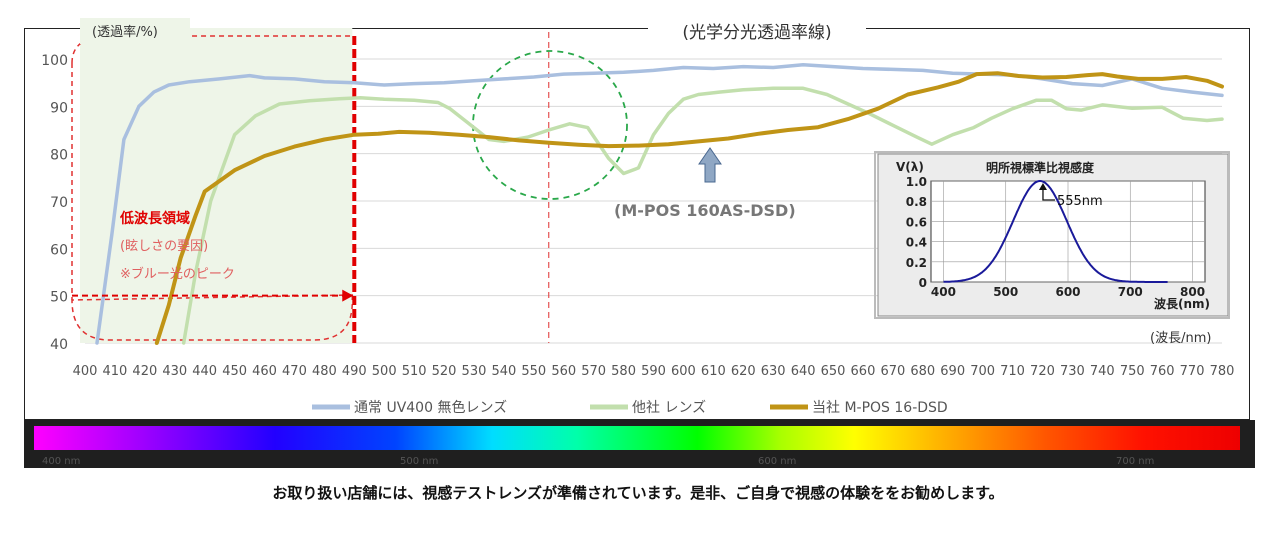 The width and height of the screenshot is (1276, 538). What do you see at coordinates (1042, 186) in the screenshot?
I see `inset-peak-arrowhead` at bounding box center [1042, 186].